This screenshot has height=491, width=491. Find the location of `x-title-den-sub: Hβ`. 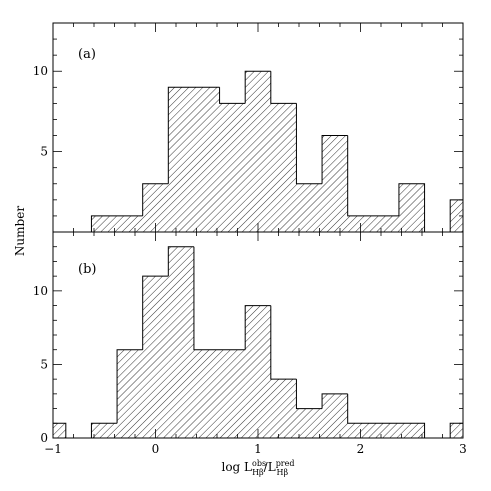

x-title-den-sub: Hβ is located at coordinates (283, 472).